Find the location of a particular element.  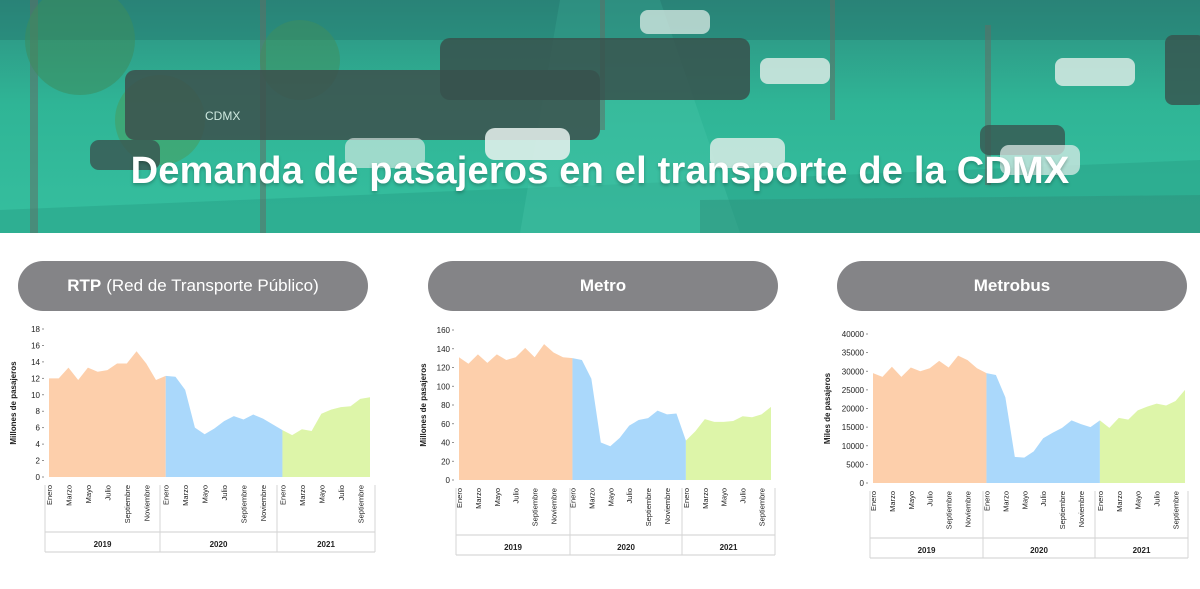

rtp-y-tick-label: 16 is located at coordinates (35, 345).